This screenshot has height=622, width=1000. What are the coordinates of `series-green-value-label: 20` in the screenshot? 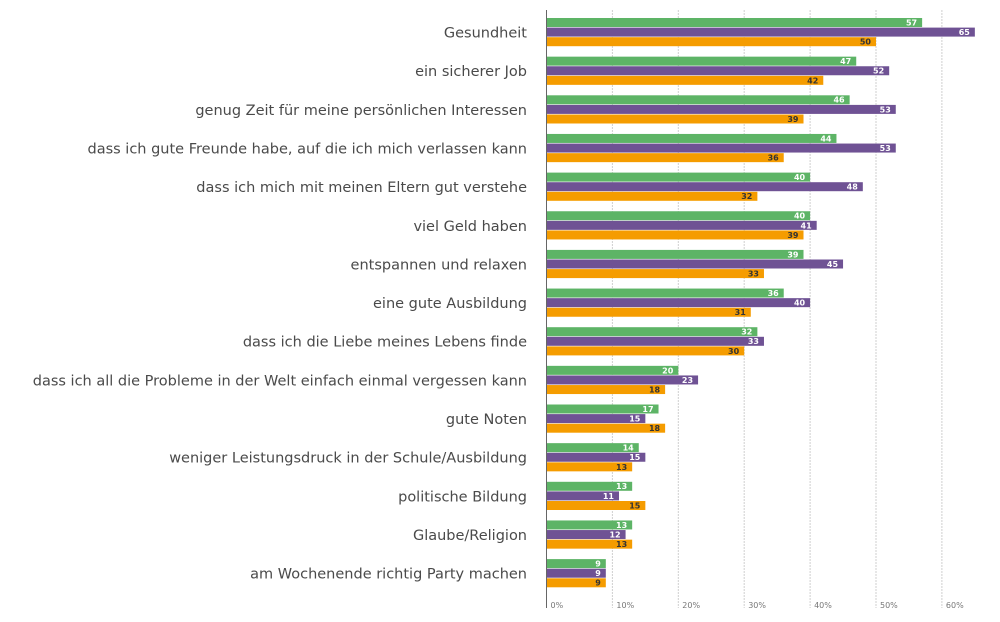 It's located at (668, 370).